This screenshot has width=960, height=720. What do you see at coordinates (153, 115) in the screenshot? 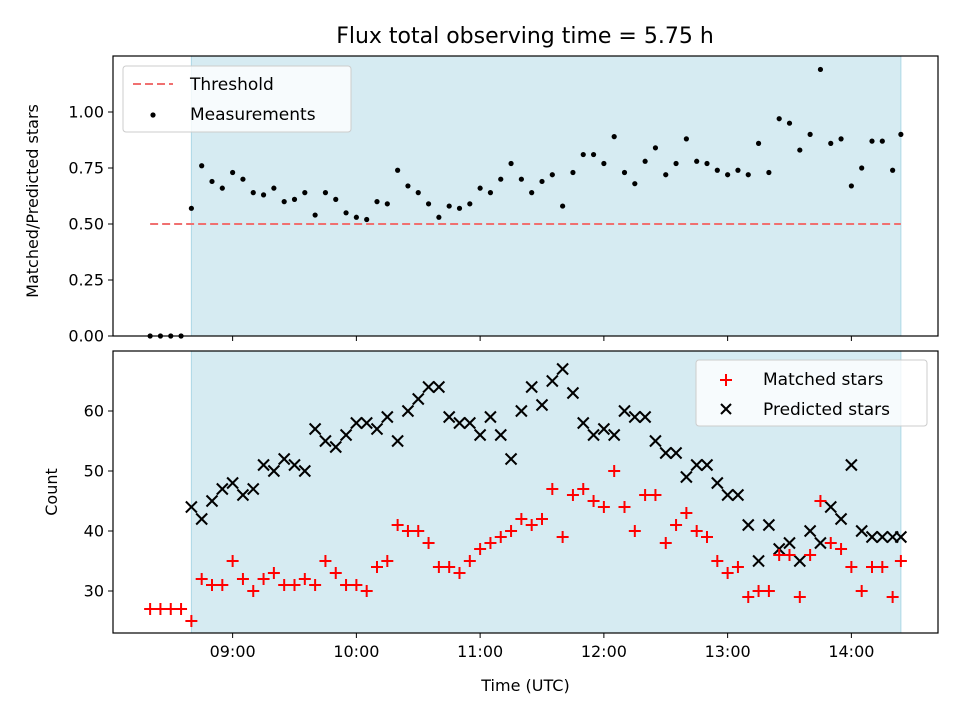
I see `legend-measurements-swatch` at bounding box center [153, 115].